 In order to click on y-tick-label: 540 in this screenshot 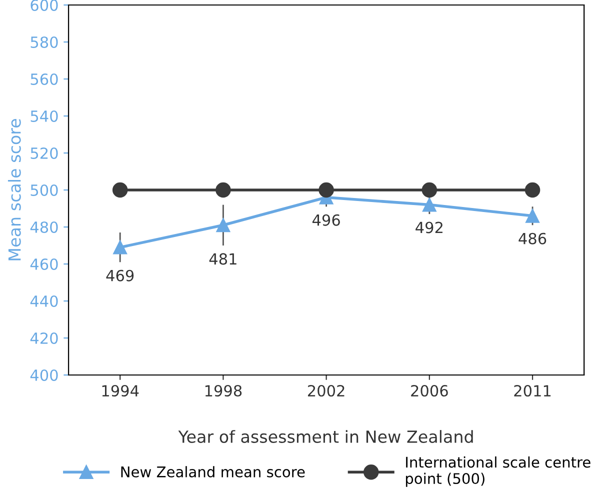, I will do `click(44, 116)`.